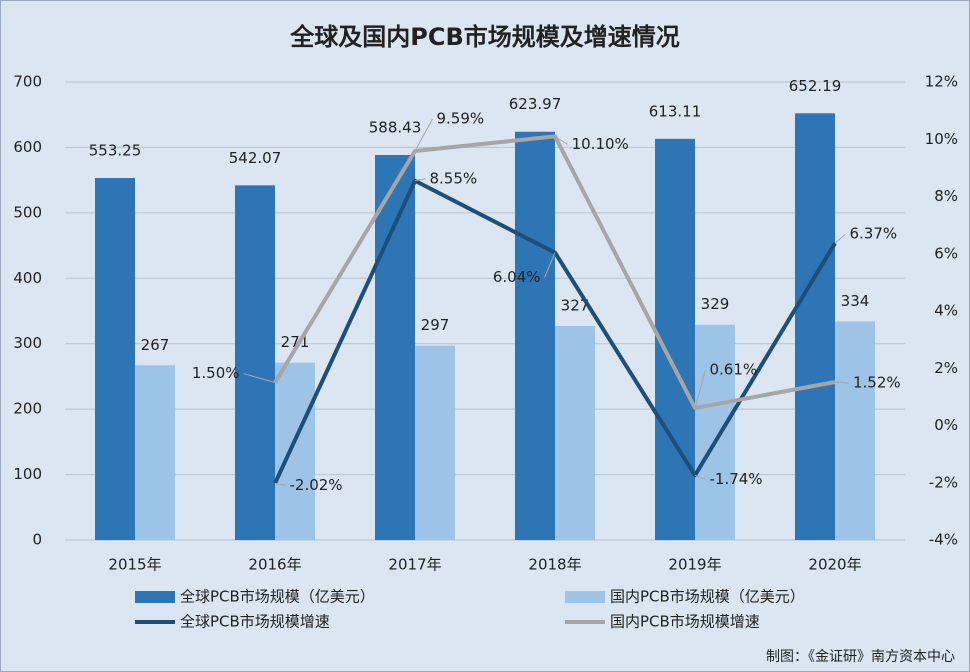  I want to click on y-tick-label: 300, so click(27, 343).